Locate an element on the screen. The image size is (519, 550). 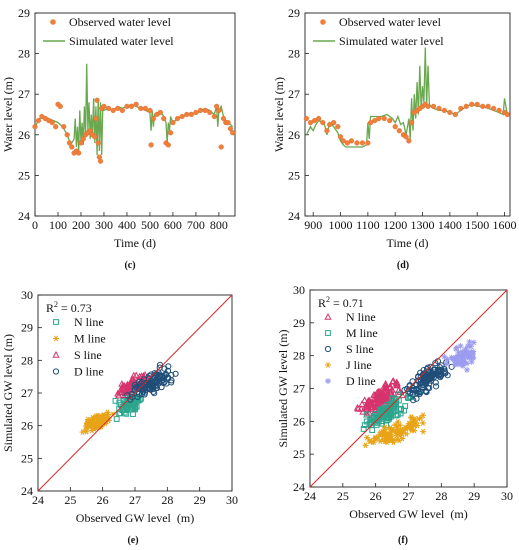
x-axis-label: Time (d) is located at coordinates (135, 243).